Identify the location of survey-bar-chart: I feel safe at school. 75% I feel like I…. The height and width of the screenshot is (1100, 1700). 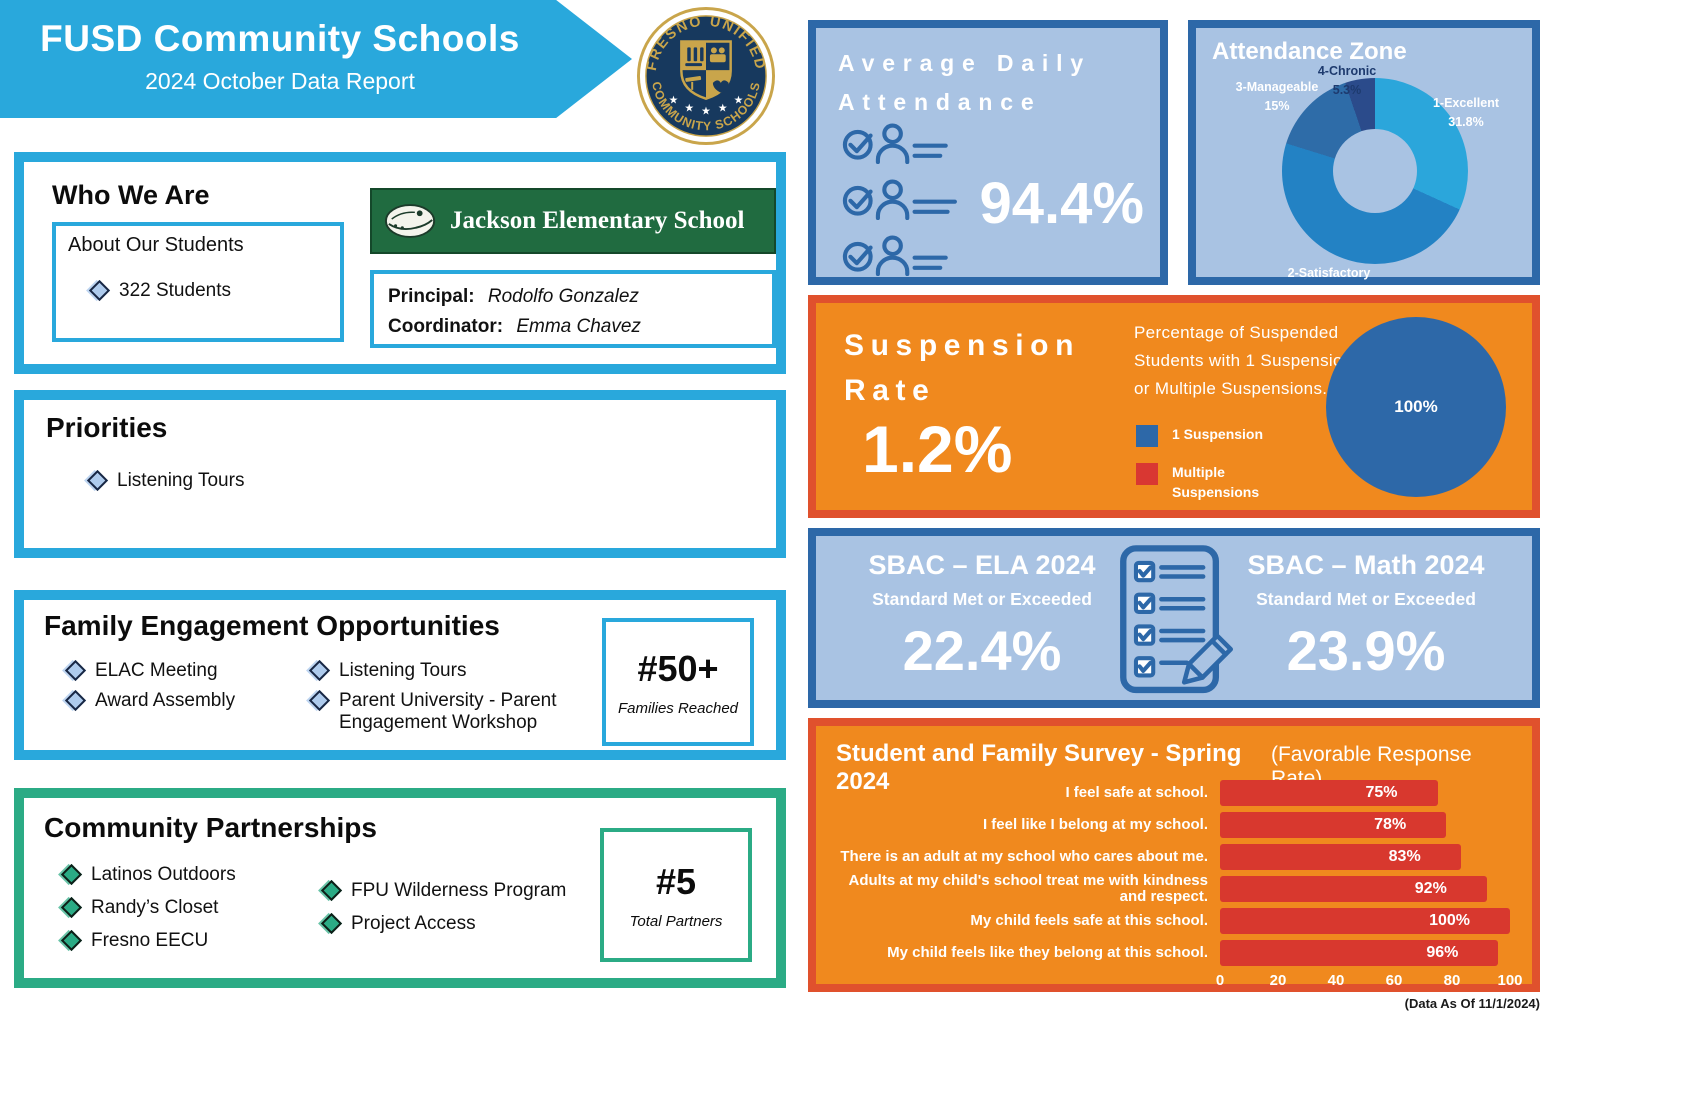
(1179, 886).